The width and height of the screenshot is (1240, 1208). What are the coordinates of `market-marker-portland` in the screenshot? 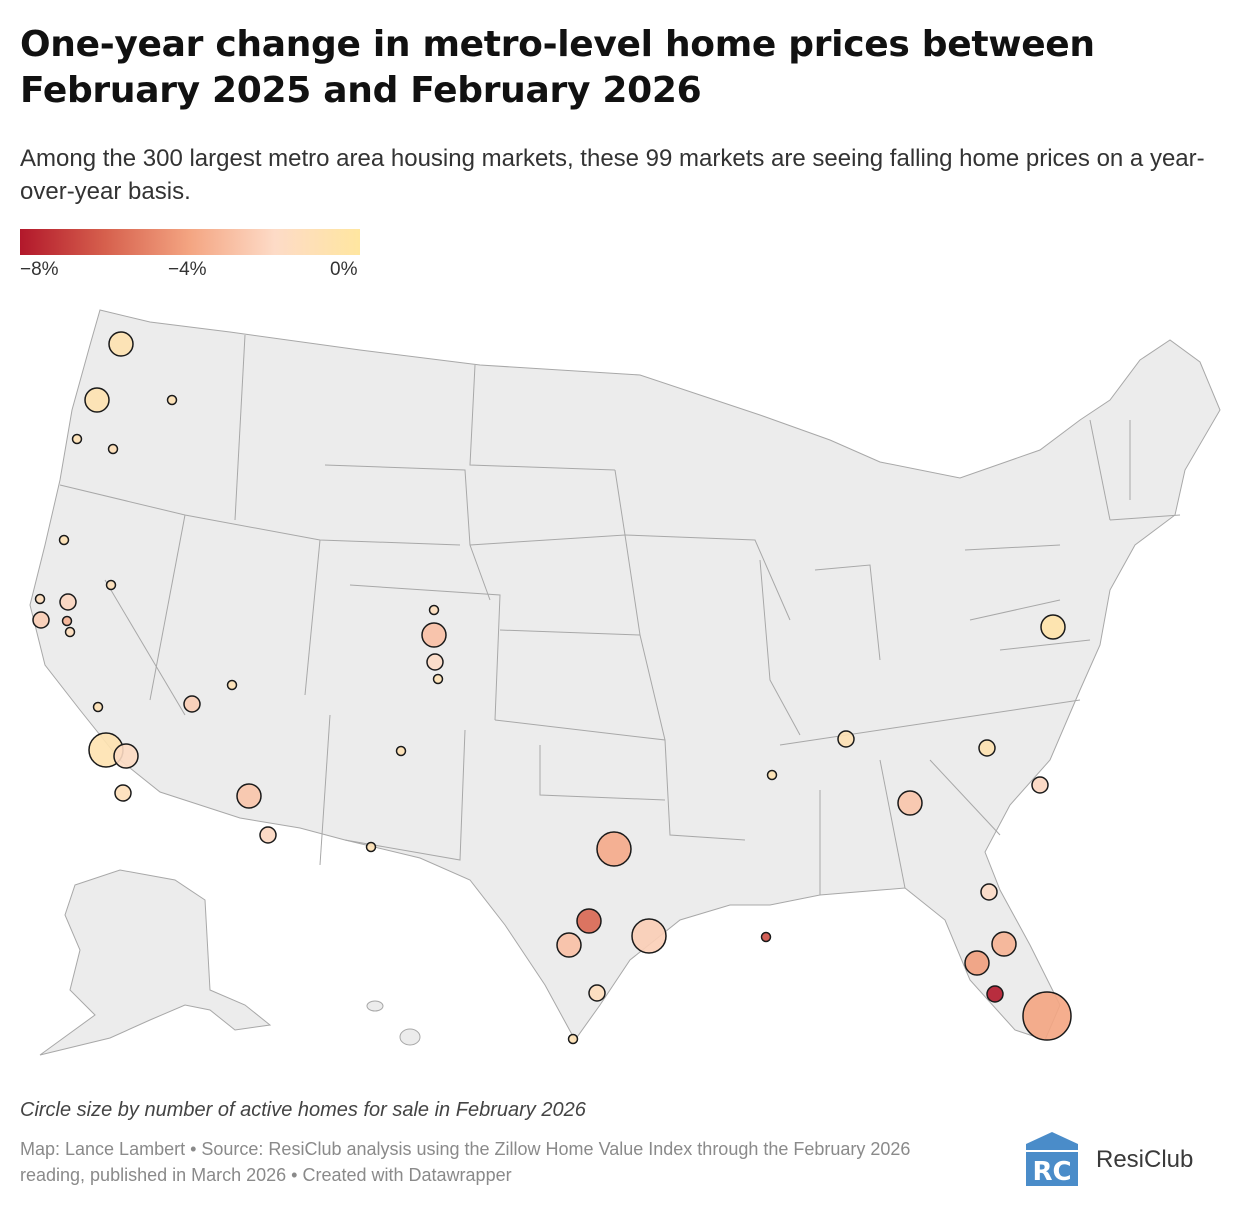 It's located at (97, 400).